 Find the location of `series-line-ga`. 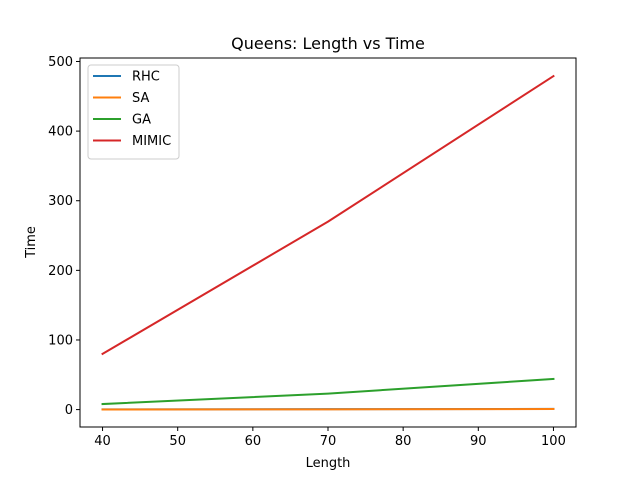

series-line-ga is located at coordinates (328, 391).